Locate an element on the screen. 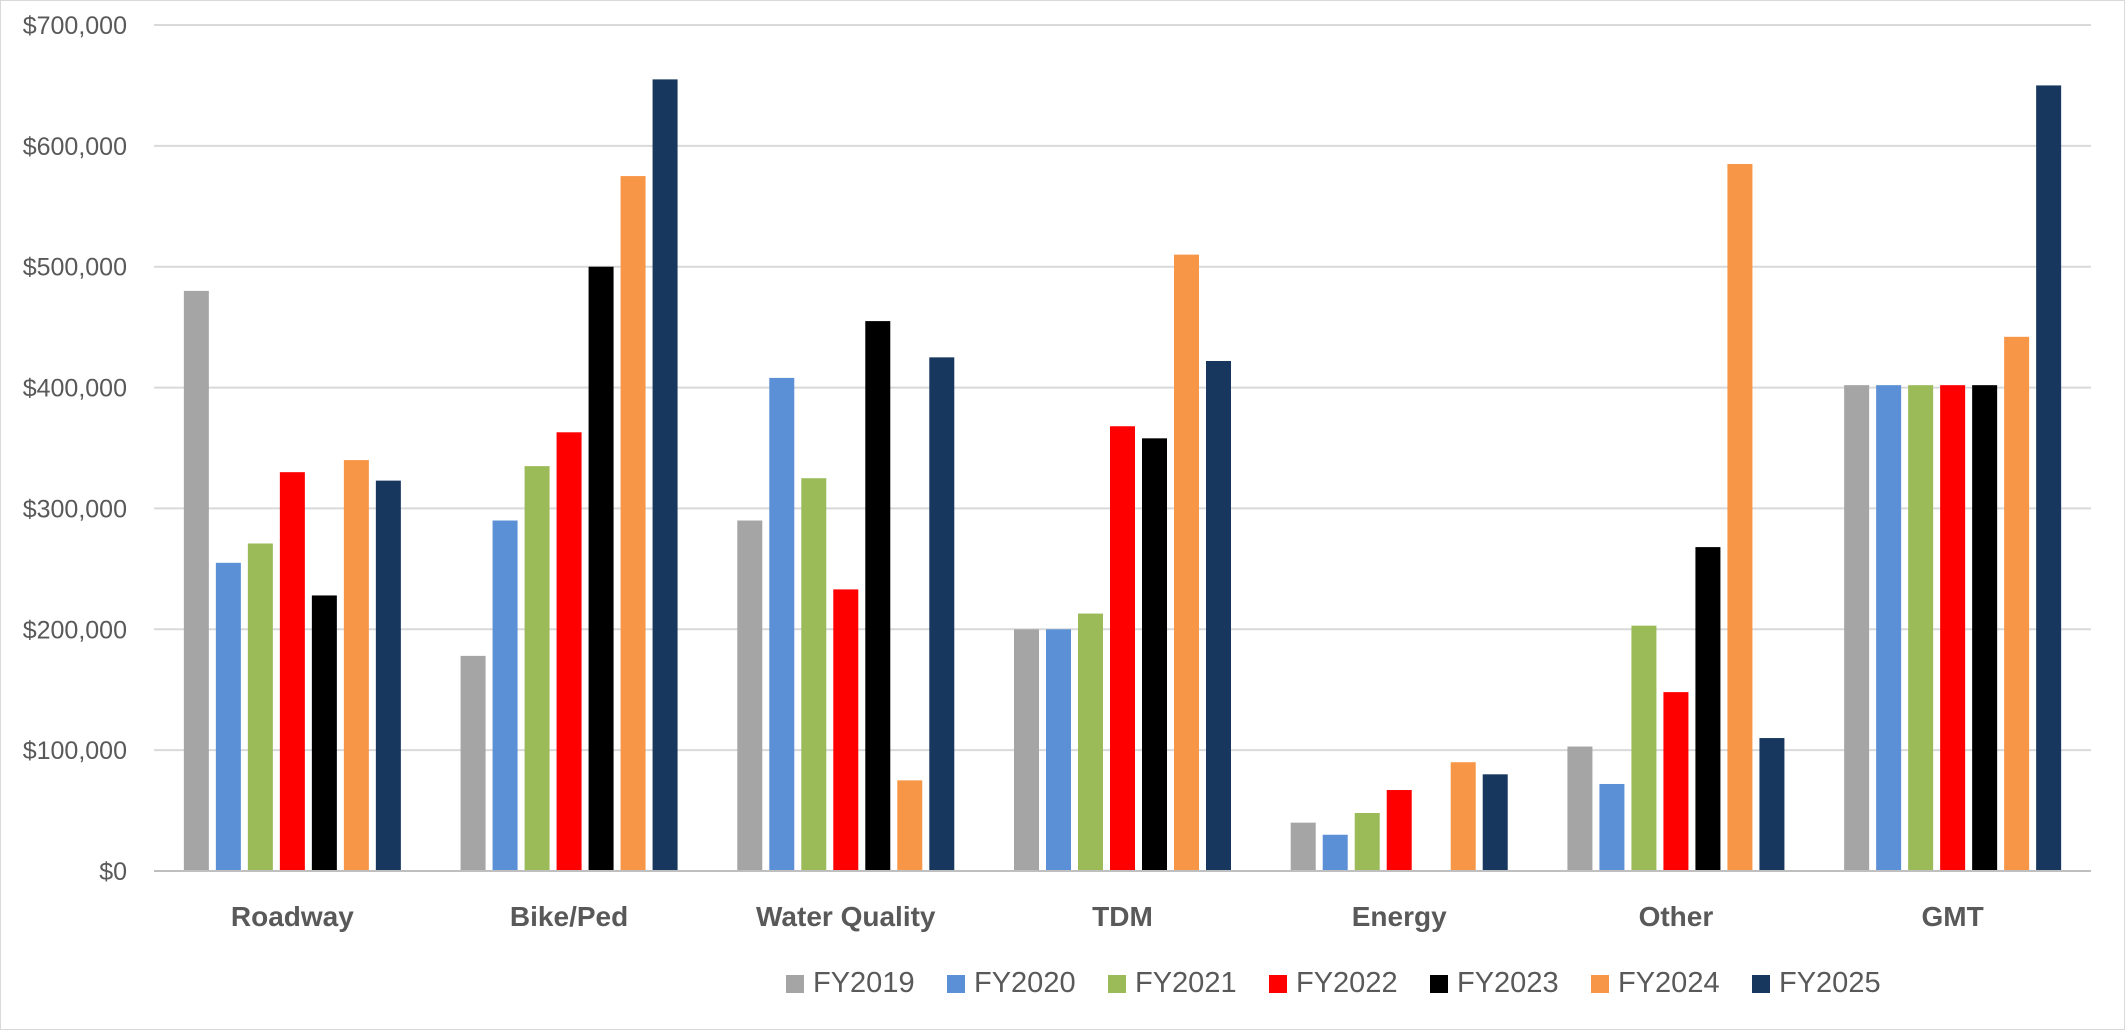 The height and width of the screenshot is (1030, 2125). legend-item: FY2023 is located at coordinates (1494, 983).